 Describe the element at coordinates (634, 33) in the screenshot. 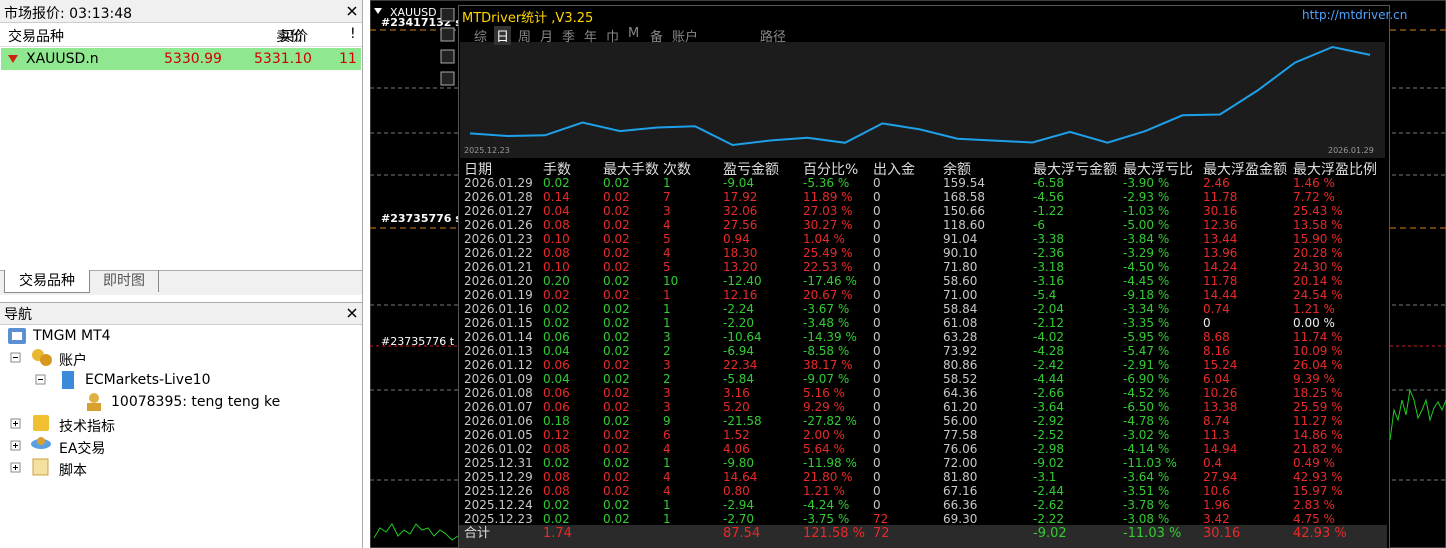

I see `stats-tab: M` at that location.